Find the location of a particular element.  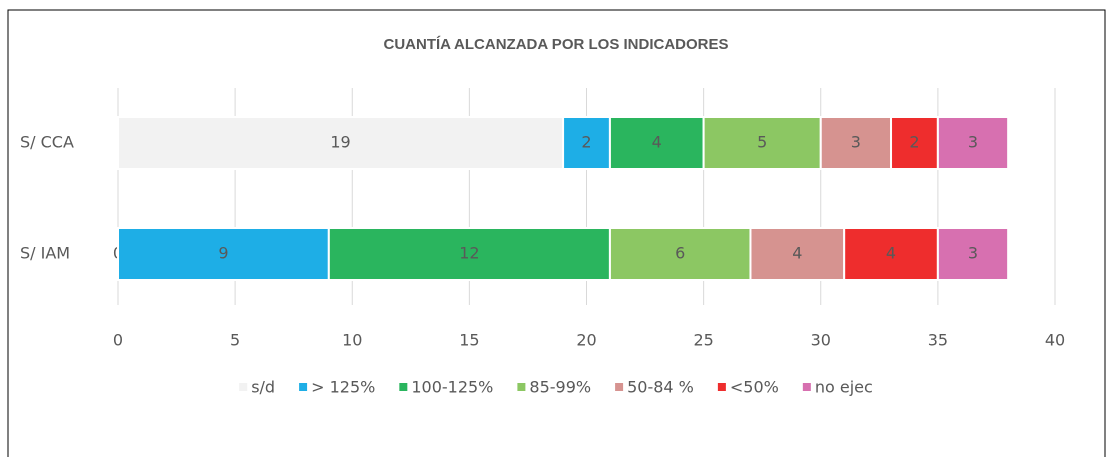

legend-label: 85-99% is located at coordinates (560, 387).